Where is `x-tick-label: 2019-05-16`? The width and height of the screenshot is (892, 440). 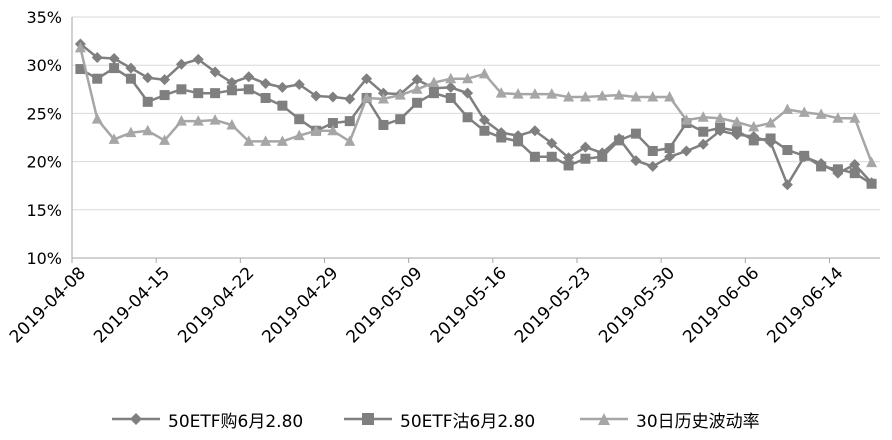
x-tick-label: 2019-05-16 is located at coordinates (469, 305).